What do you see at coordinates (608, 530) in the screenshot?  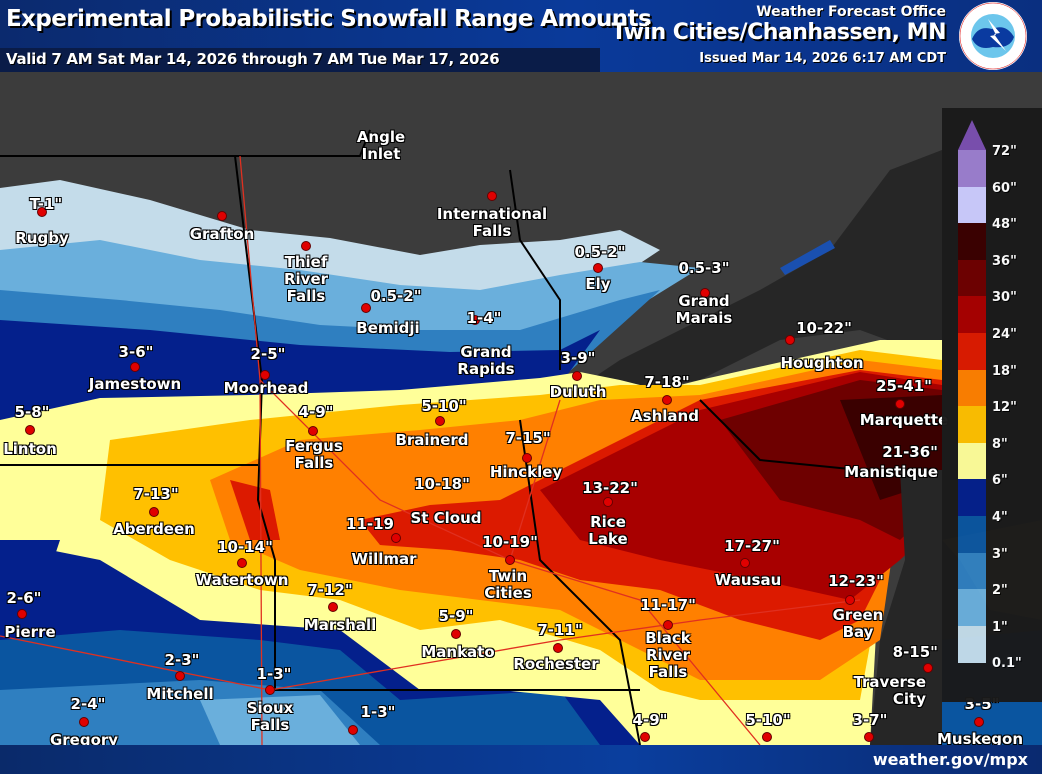 I see `city-name: Rice Lake` at bounding box center [608, 530].